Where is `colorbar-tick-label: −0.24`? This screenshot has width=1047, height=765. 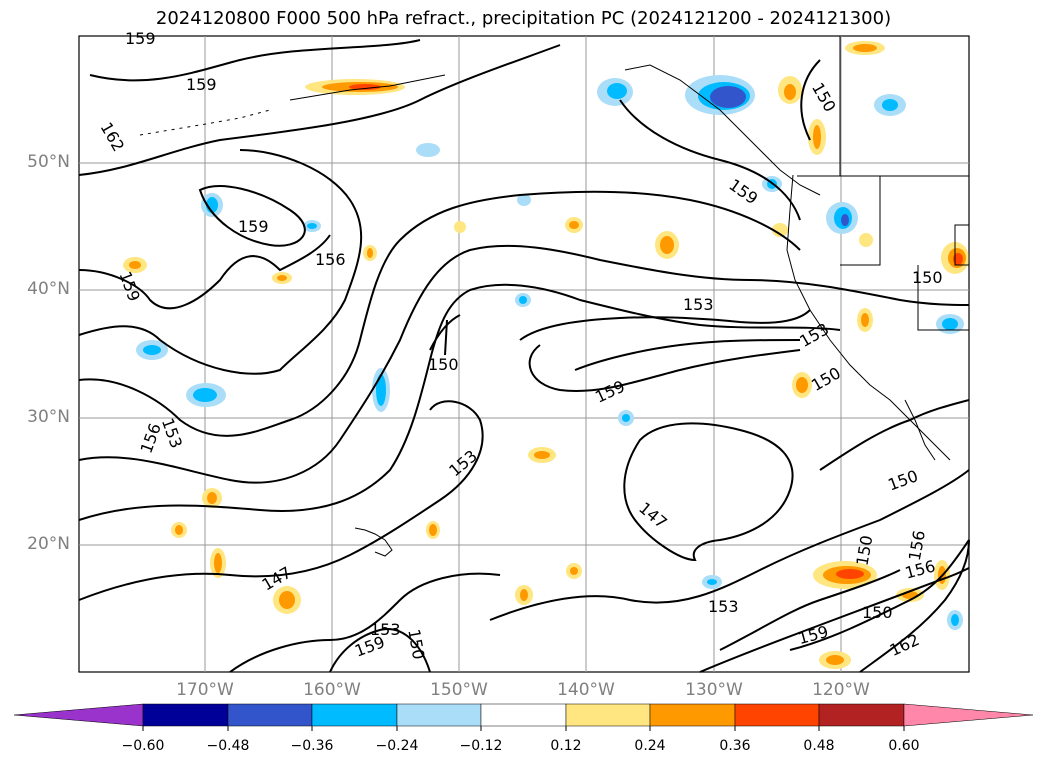 colorbar-tick-label: −0.24 is located at coordinates (397, 746).